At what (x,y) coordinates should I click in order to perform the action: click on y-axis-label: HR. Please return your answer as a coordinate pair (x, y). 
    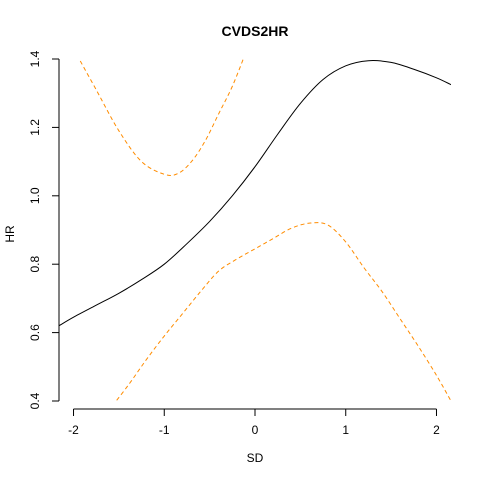
    Looking at the image, I should click on (10, 234).